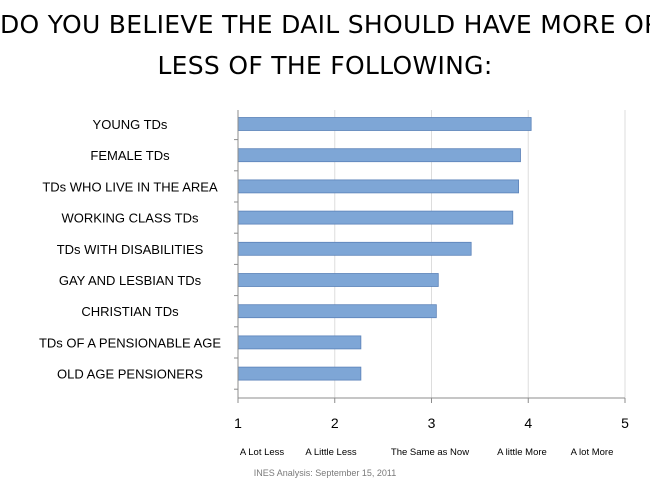  Describe the element at coordinates (130, 218) in the screenshot. I see `category-label: WORKING CLASS TDs` at that location.